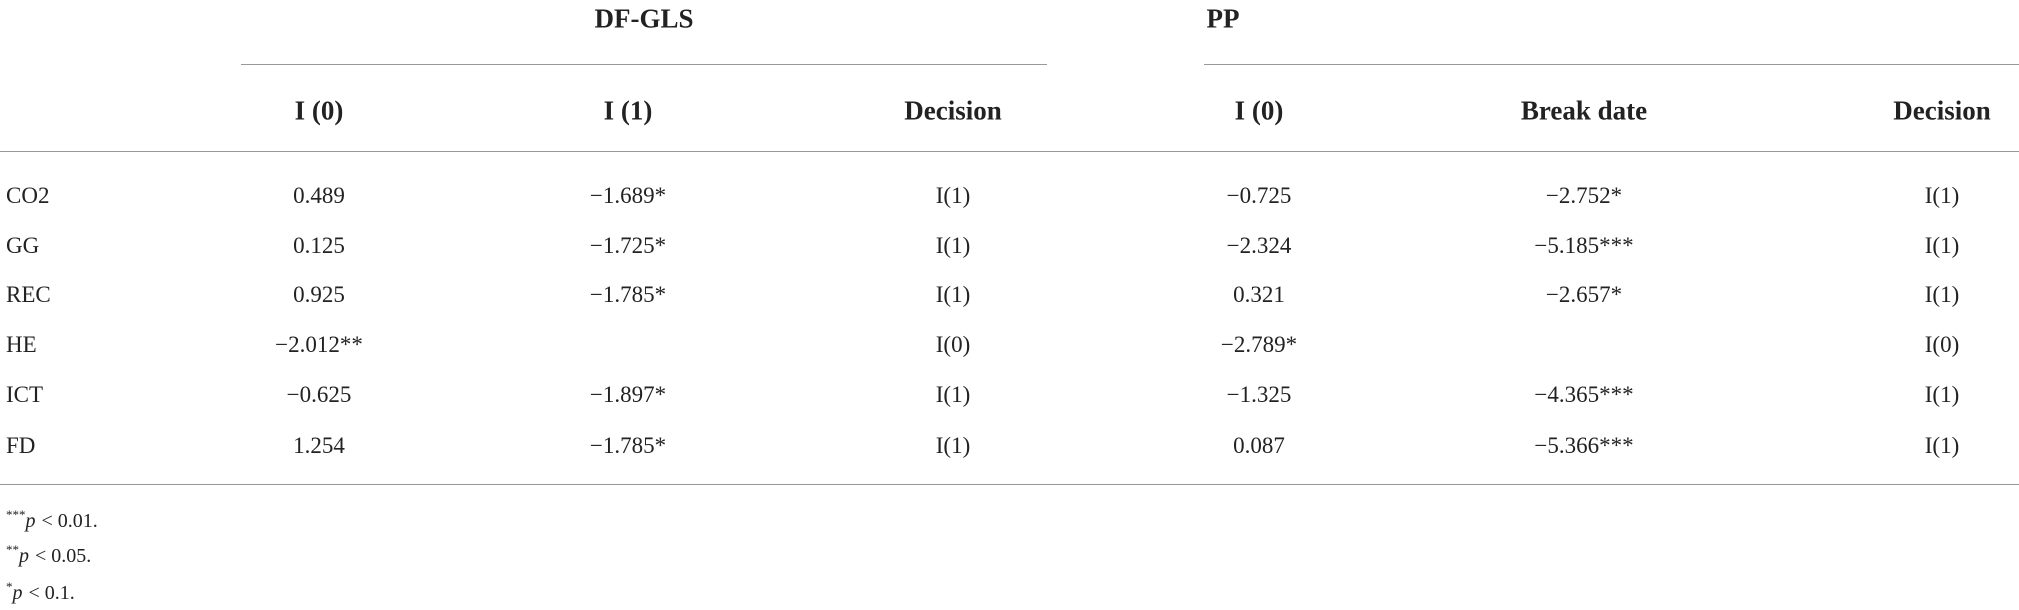 The height and width of the screenshot is (610, 2019). What do you see at coordinates (1584, 294) in the screenshot?
I see `cell: −2.657*` at bounding box center [1584, 294].